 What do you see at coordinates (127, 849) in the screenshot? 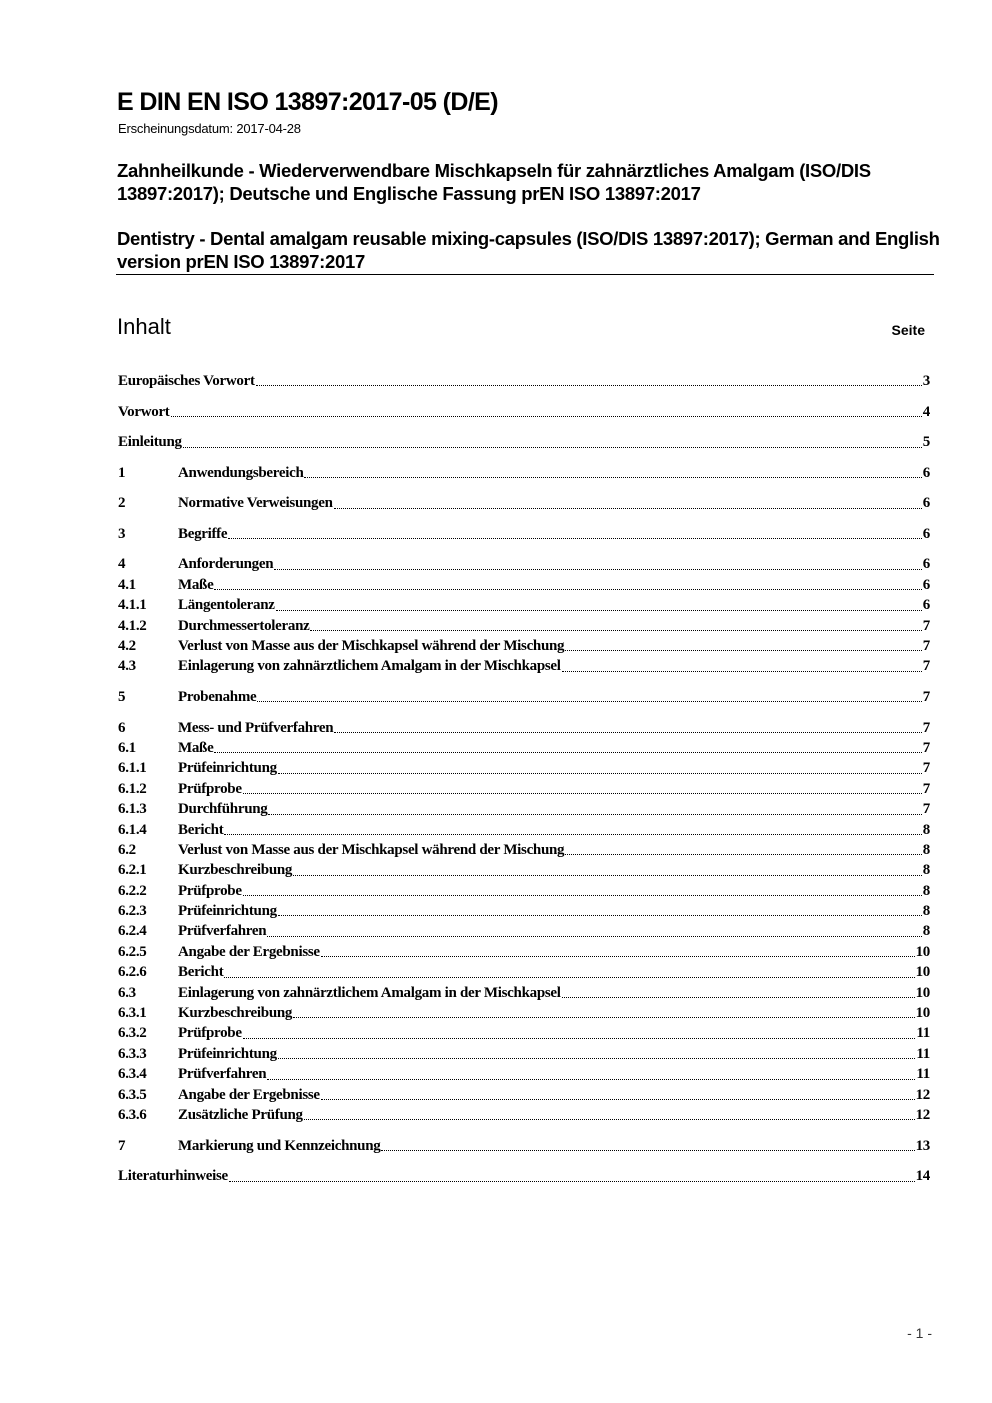
I see `toc-entry-number: 6.2` at bounding box center [127, 849].